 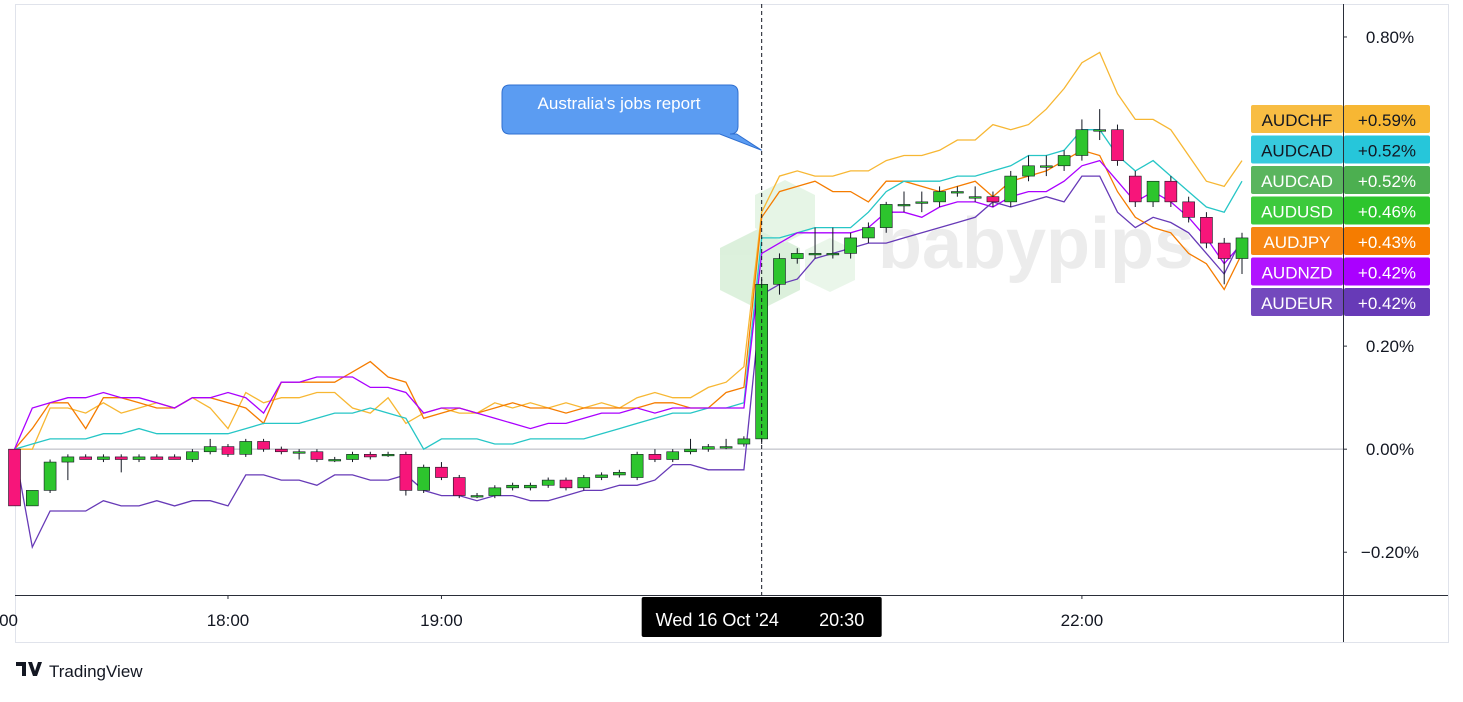 I want to click on annotation: Australia's jobs report, so click(x=631, y=117).